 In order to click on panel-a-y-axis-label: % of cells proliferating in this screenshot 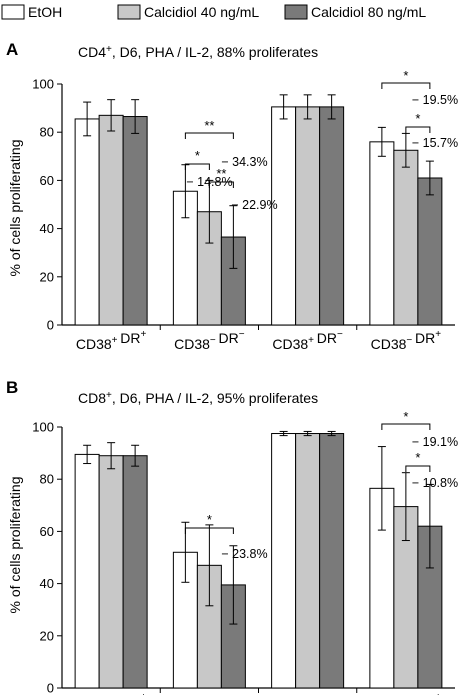, I will do `click(15, 208)`.